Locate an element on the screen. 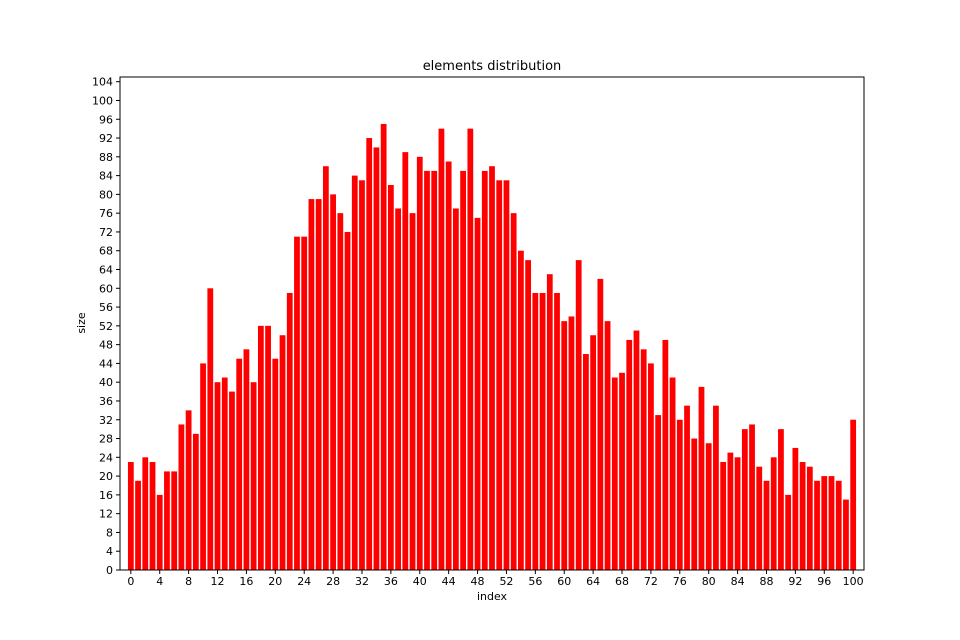 This screenshot has width=960, height=640. x-tick-label: 28 is located at coordinates (333, 581).